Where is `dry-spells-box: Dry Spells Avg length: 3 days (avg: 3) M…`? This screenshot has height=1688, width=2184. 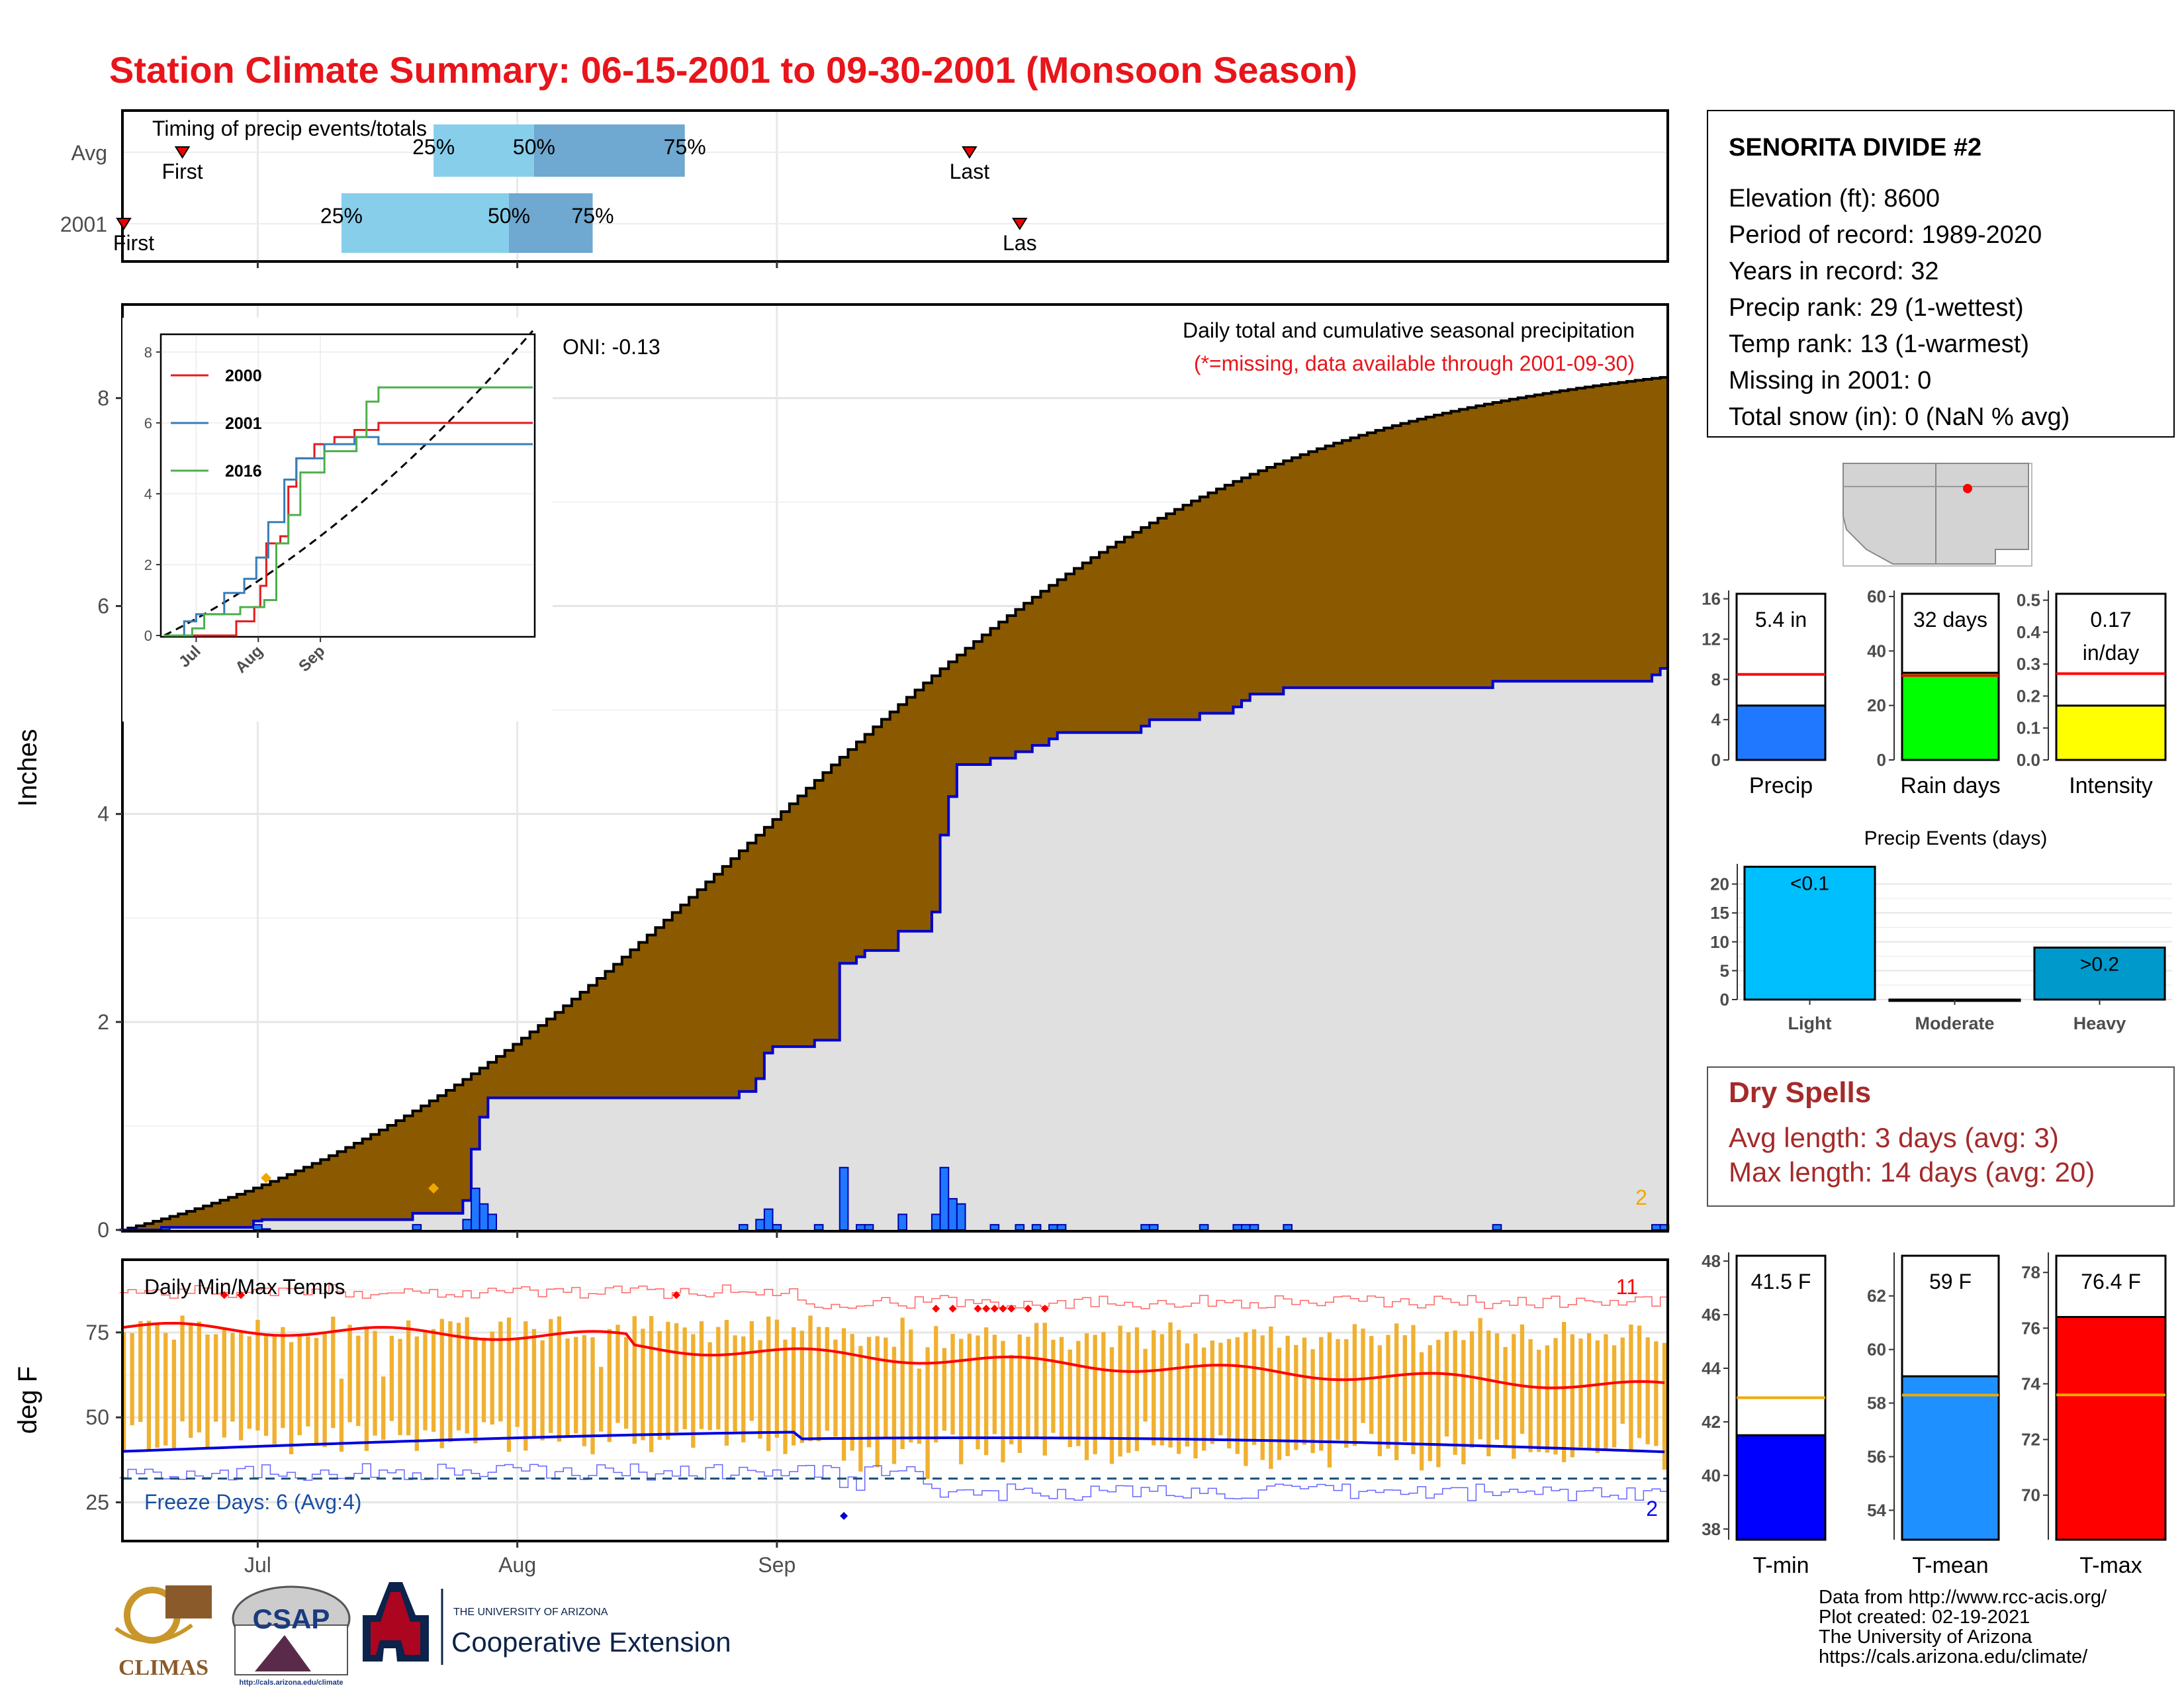 dry-spells-box: Dry Spells Avg length: 3 days (avg: 3) M… is located at coordinates (1941, 1136).